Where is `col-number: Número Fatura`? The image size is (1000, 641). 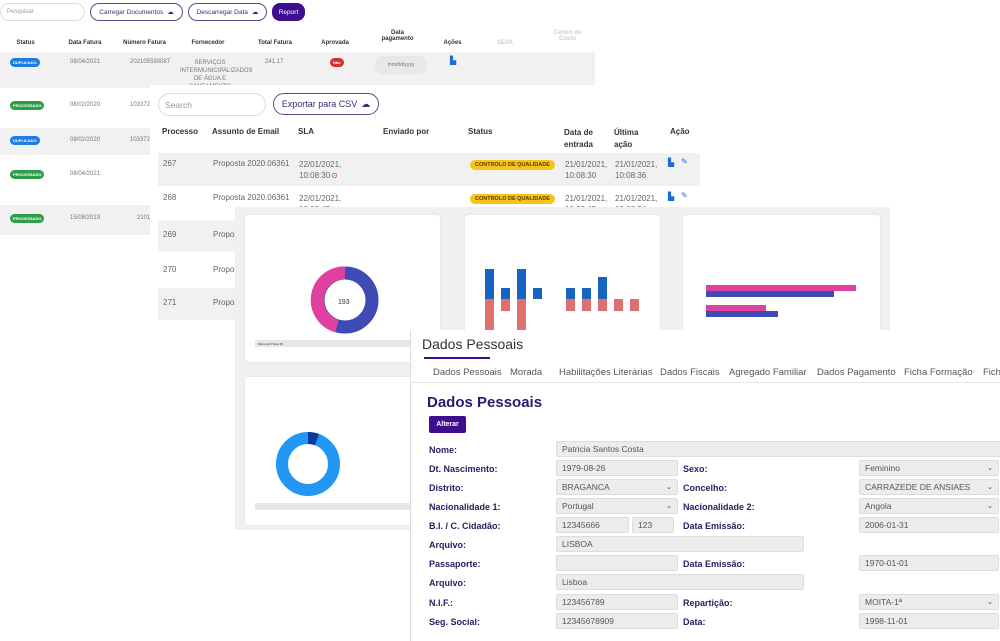 col-number: Número Fatura is located at coordinates (144, 43).